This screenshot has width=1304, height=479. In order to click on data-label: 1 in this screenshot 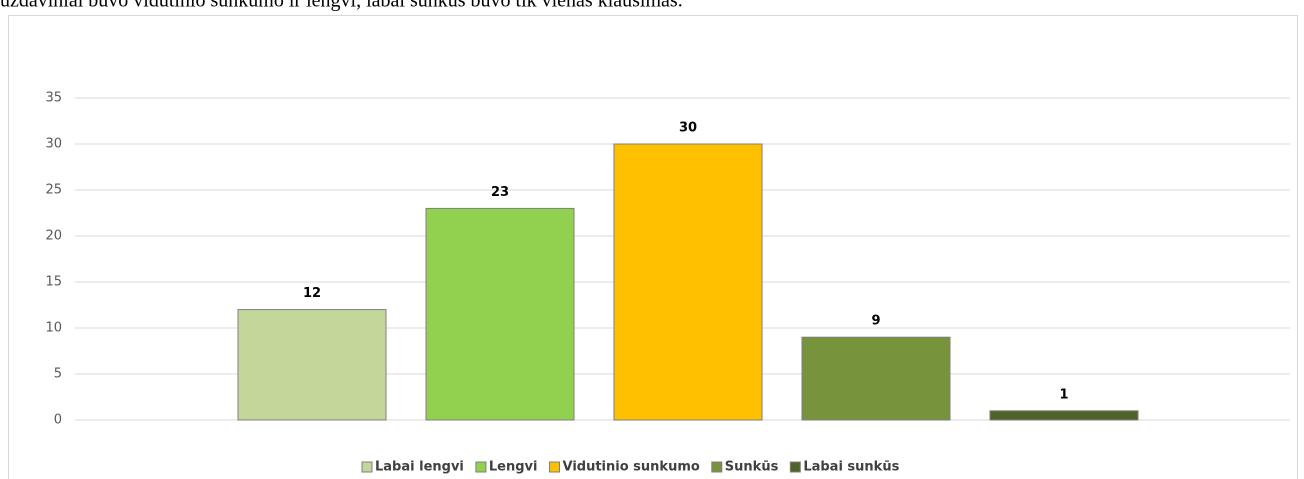, I will do `click(1063, 394)`.